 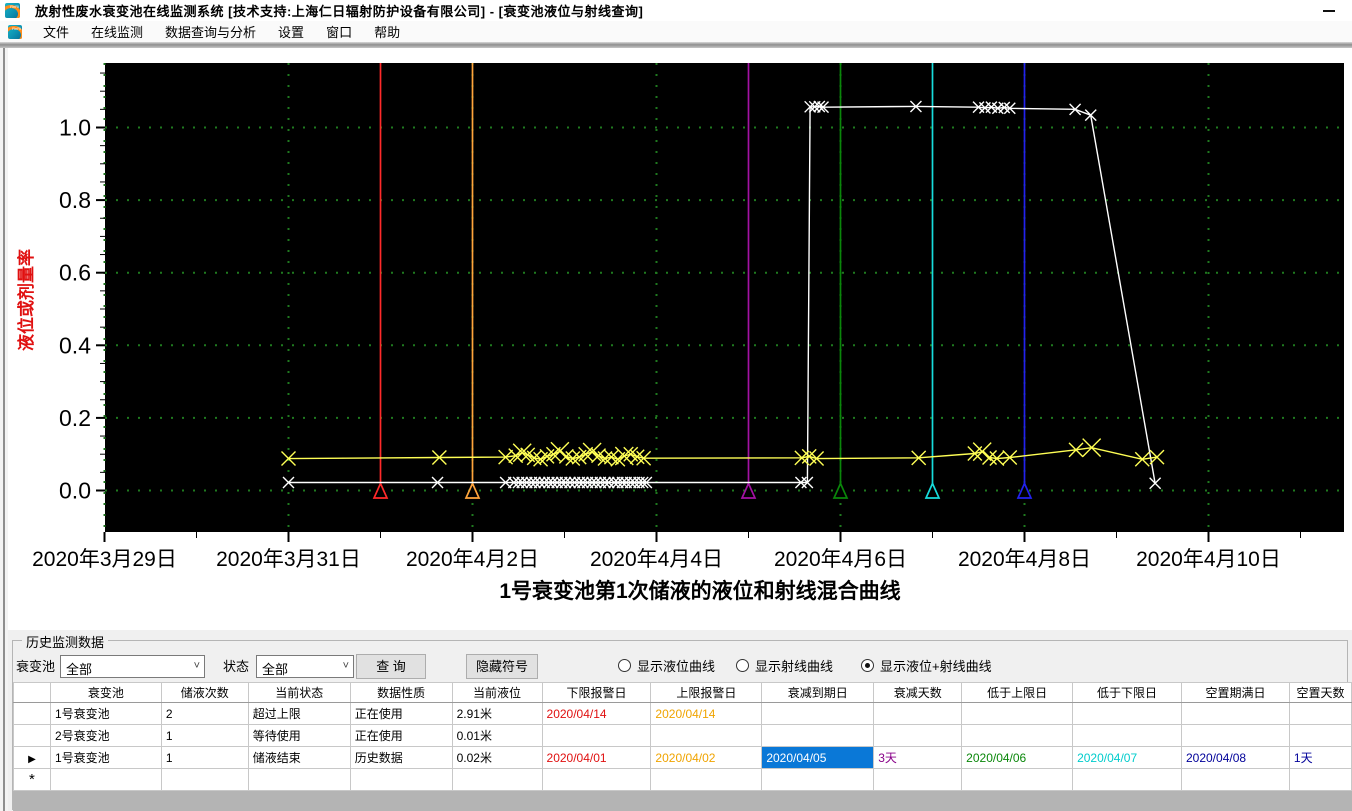 What do you see at coordinates (497, 757) in the screenshot?
I see `table-cell: 0.02米` at bounding box center [497, 757].